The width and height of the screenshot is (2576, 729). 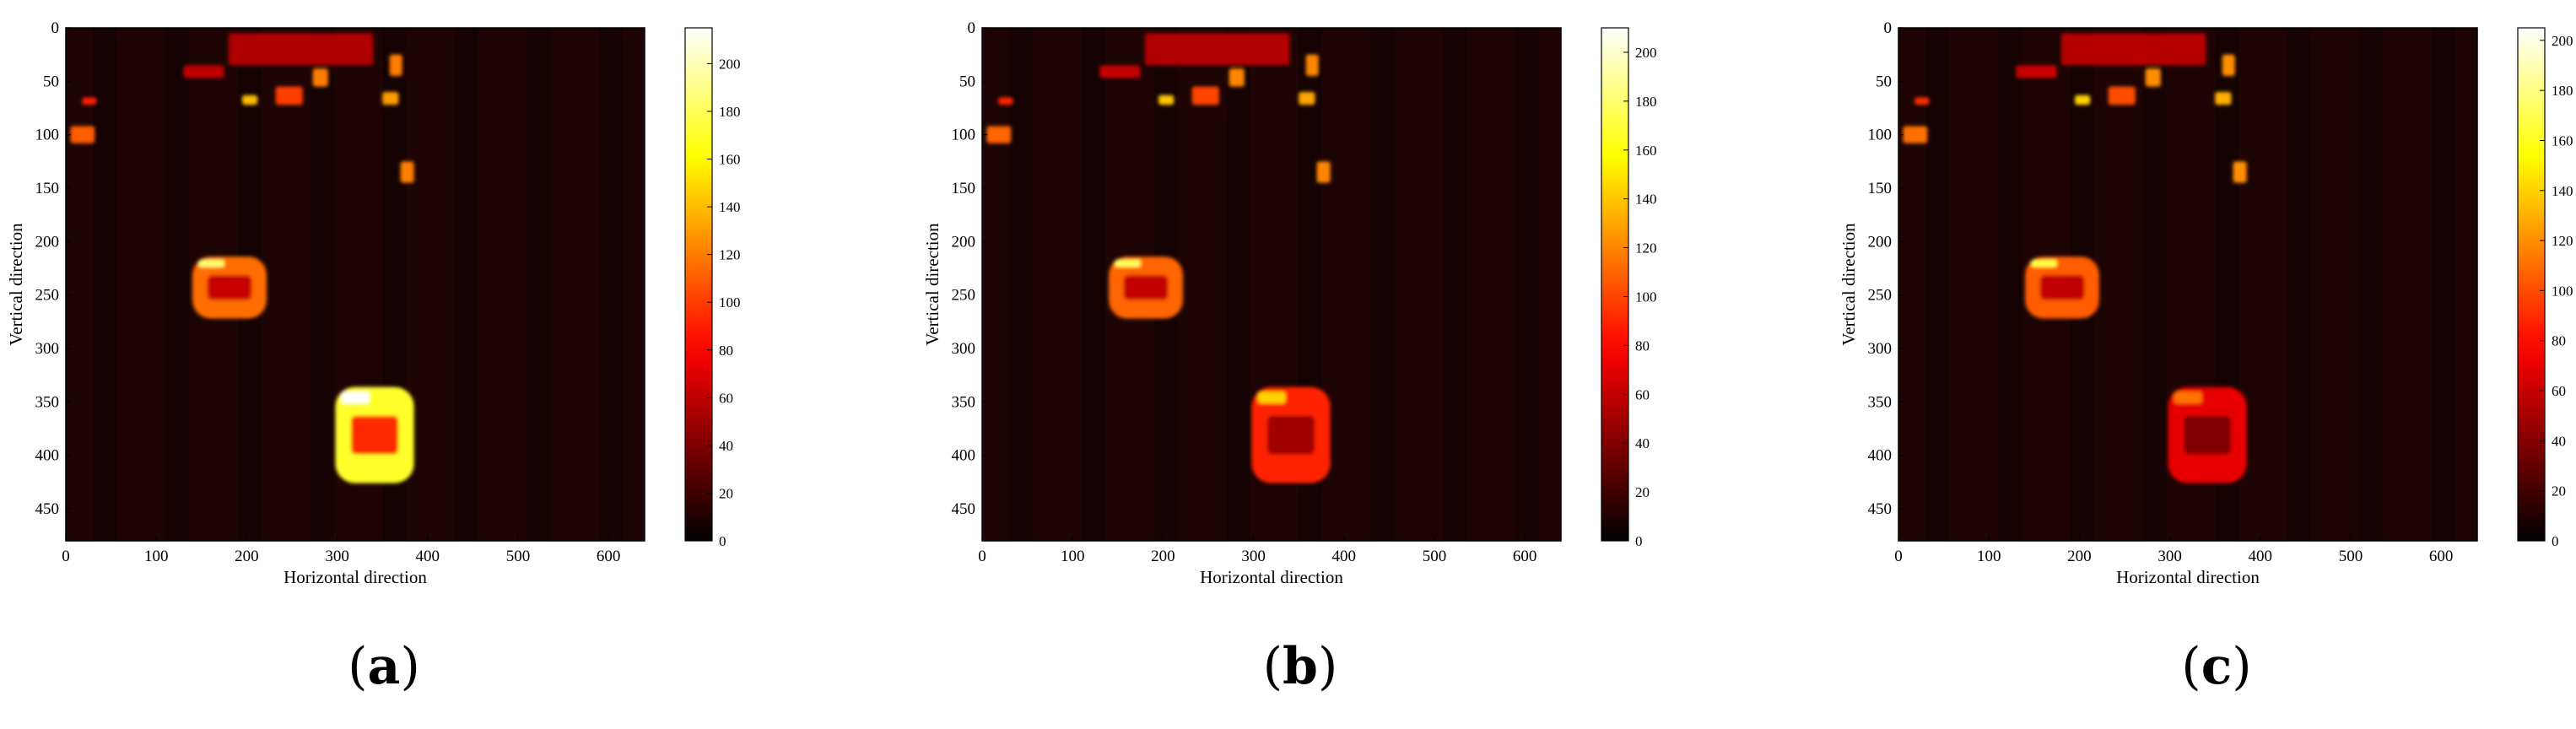 I want to click on panel-caption-b: (b), so click(x=1300, y=666).